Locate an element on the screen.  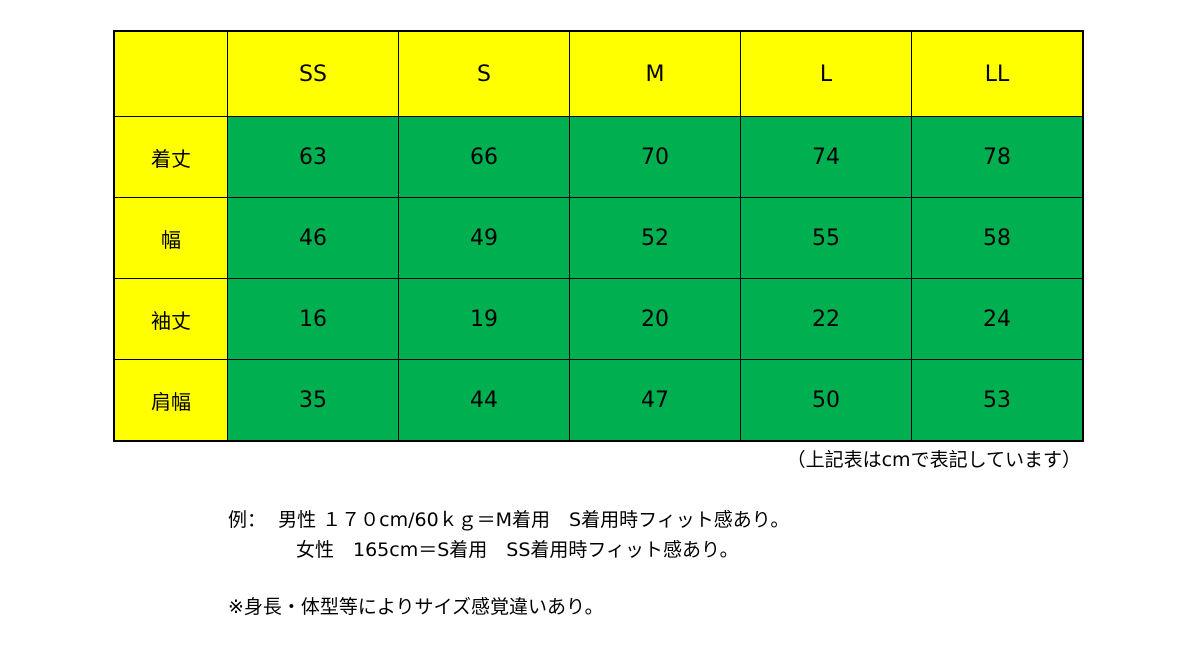
row-label: 肩幅 is located at coordinates (170, 400).